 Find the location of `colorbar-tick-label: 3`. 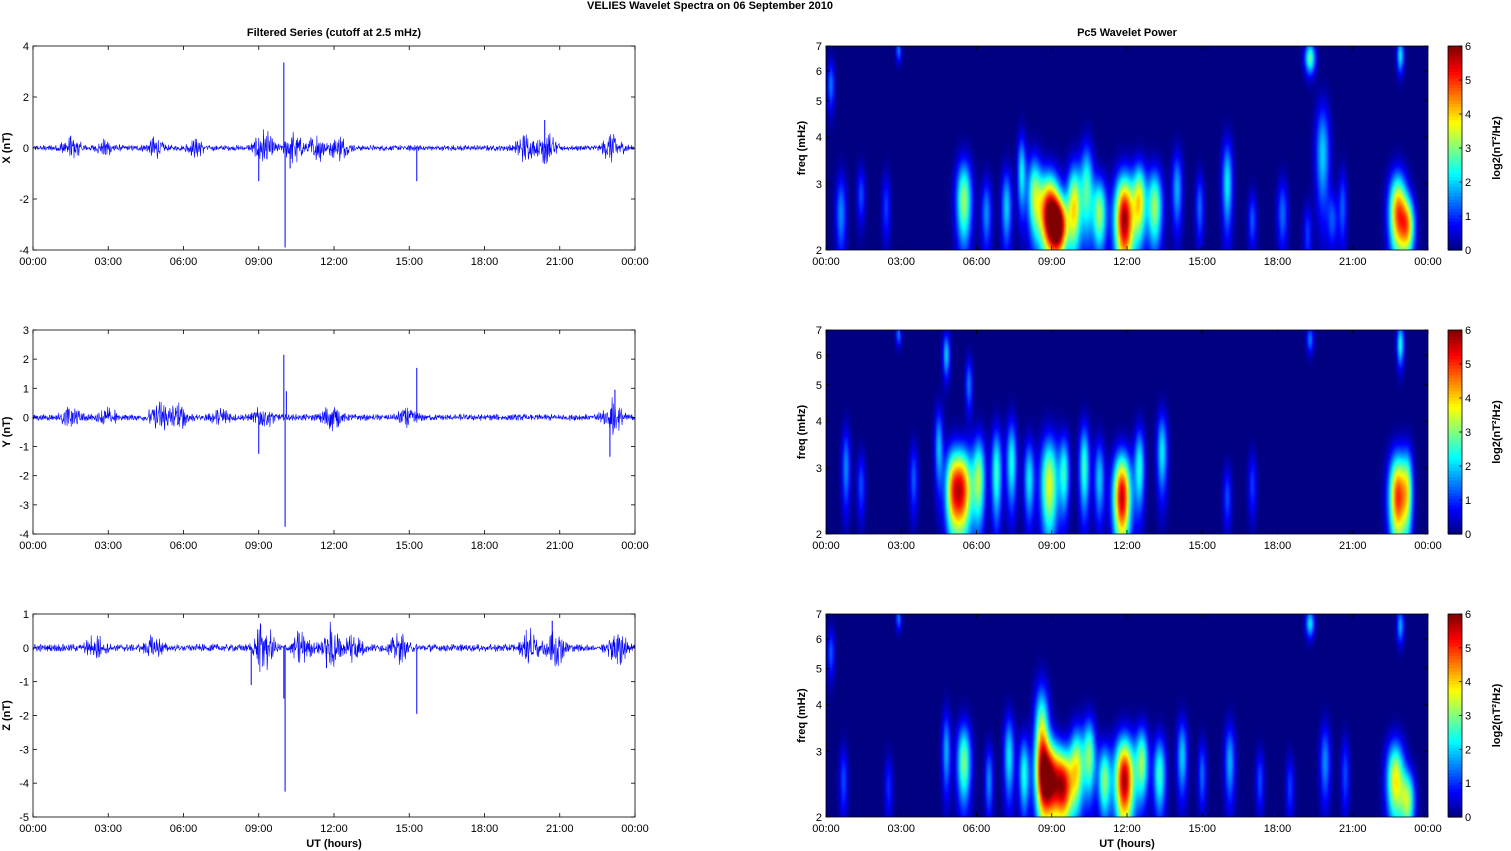

colorbar-tick-label: 3 is located at coordinates (1468, 149).